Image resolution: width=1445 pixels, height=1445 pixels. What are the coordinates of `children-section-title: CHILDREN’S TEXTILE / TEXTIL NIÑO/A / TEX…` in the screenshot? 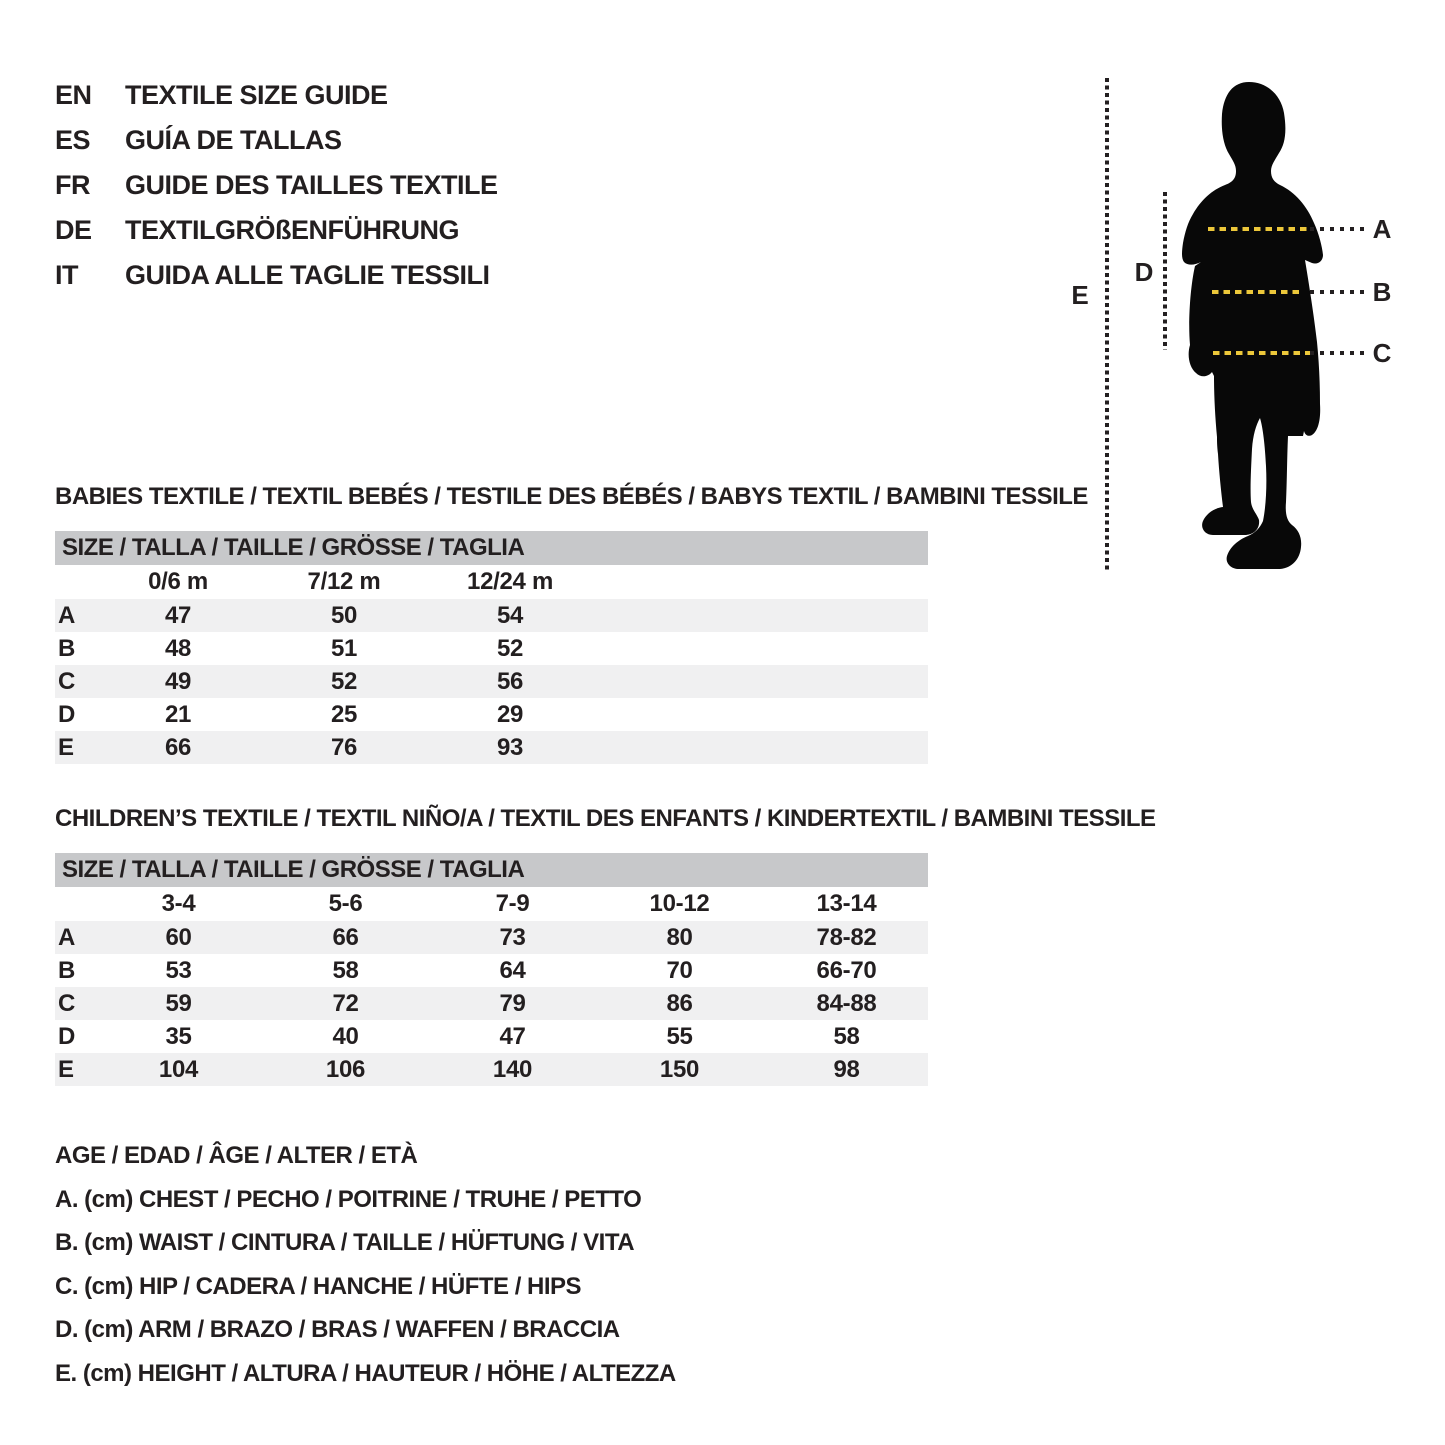 It's located at (605, 818).